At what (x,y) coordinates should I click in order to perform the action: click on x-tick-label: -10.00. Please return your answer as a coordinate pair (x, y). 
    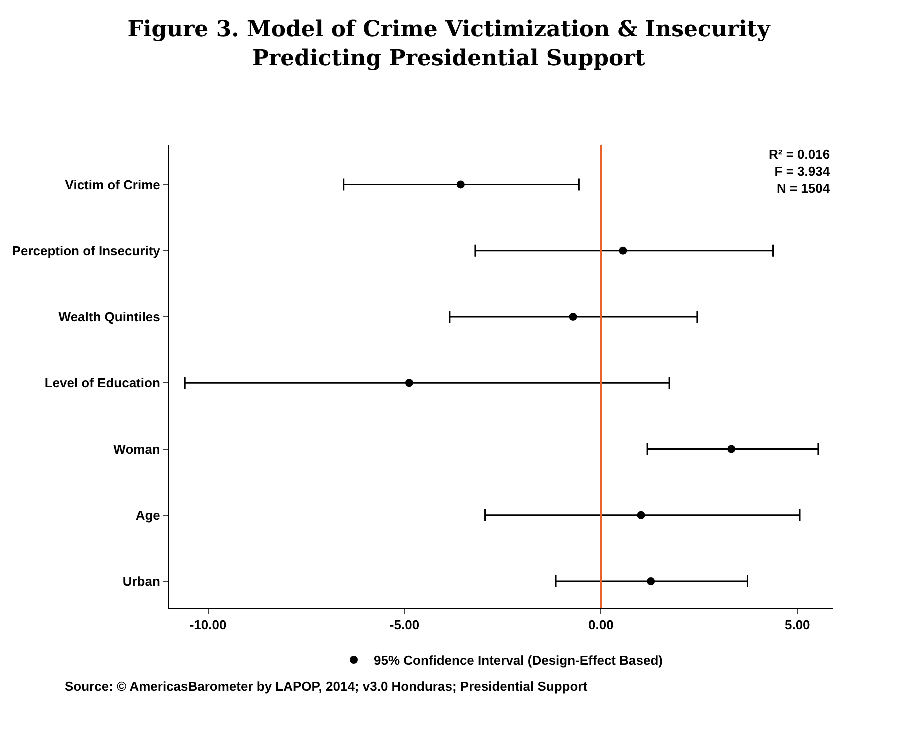
    Looking at the image, I should click on (208, 625).